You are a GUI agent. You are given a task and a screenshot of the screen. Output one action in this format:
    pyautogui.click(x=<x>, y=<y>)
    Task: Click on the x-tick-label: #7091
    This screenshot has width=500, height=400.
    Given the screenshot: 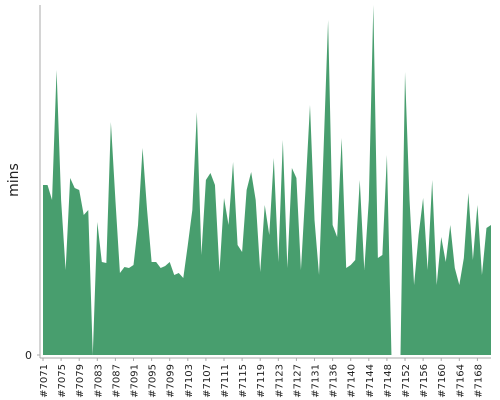 What is the action you would take?
    pyautogui.click(x=135, y=381)
    